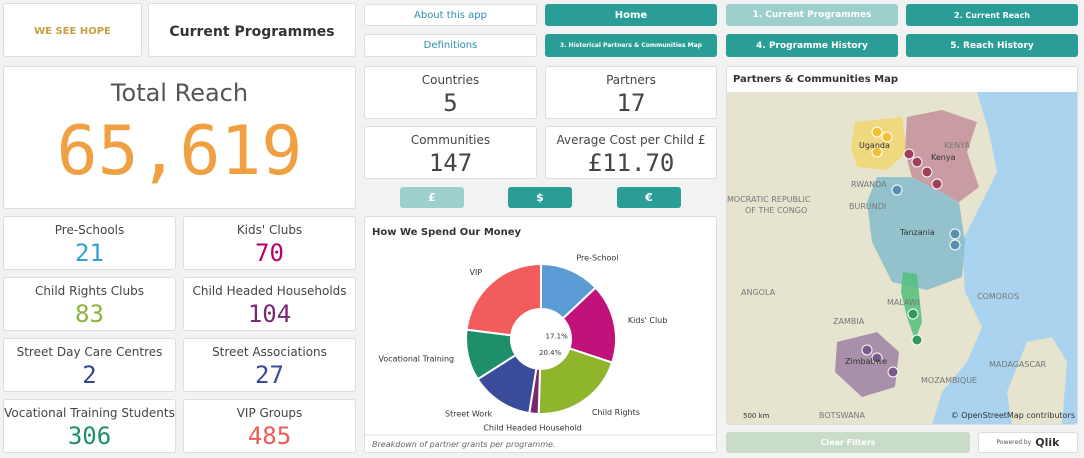 The width and height of the screenshot is (1084, 458). Describe the element at coordinates (867, 206) in the screenshot. I see `map-label: BURUNDI` at that location.